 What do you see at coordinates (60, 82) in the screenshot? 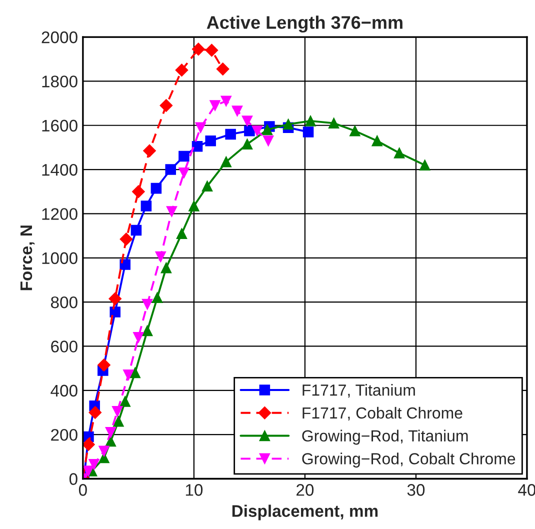
I see `y-tick-label: 1800` at bounding box center [60, 82].